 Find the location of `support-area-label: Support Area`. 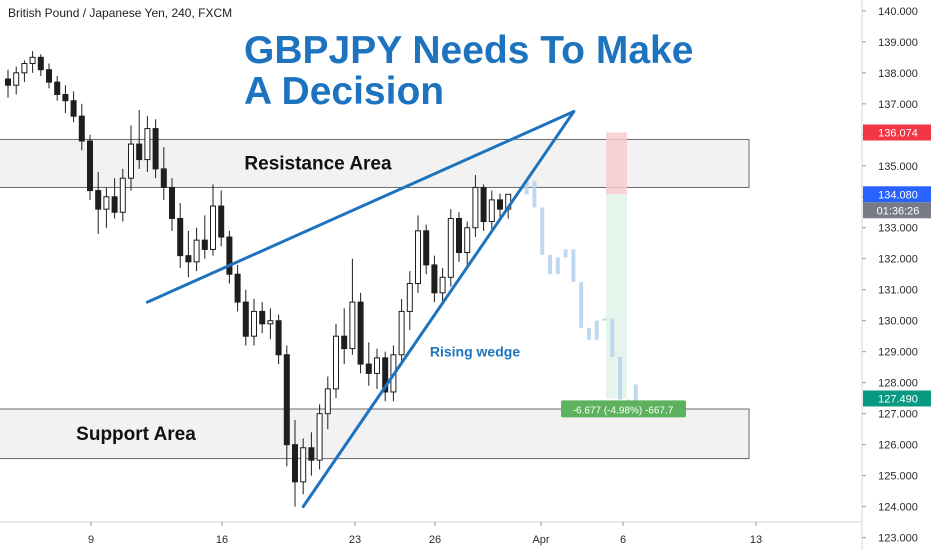

support-area-label: Support Area is located at coordinates (136, 434).